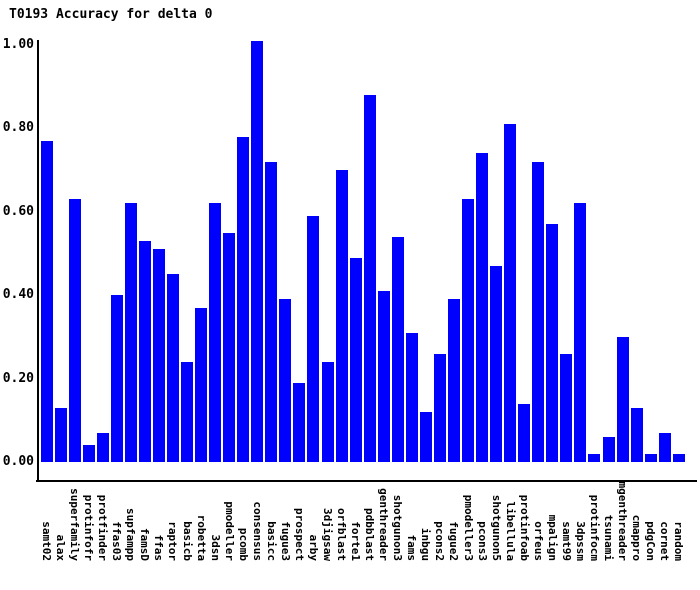 The height and width of the screenshot is (590, 700). I want to click on x-tick-label: ffas, so click(158, 548).